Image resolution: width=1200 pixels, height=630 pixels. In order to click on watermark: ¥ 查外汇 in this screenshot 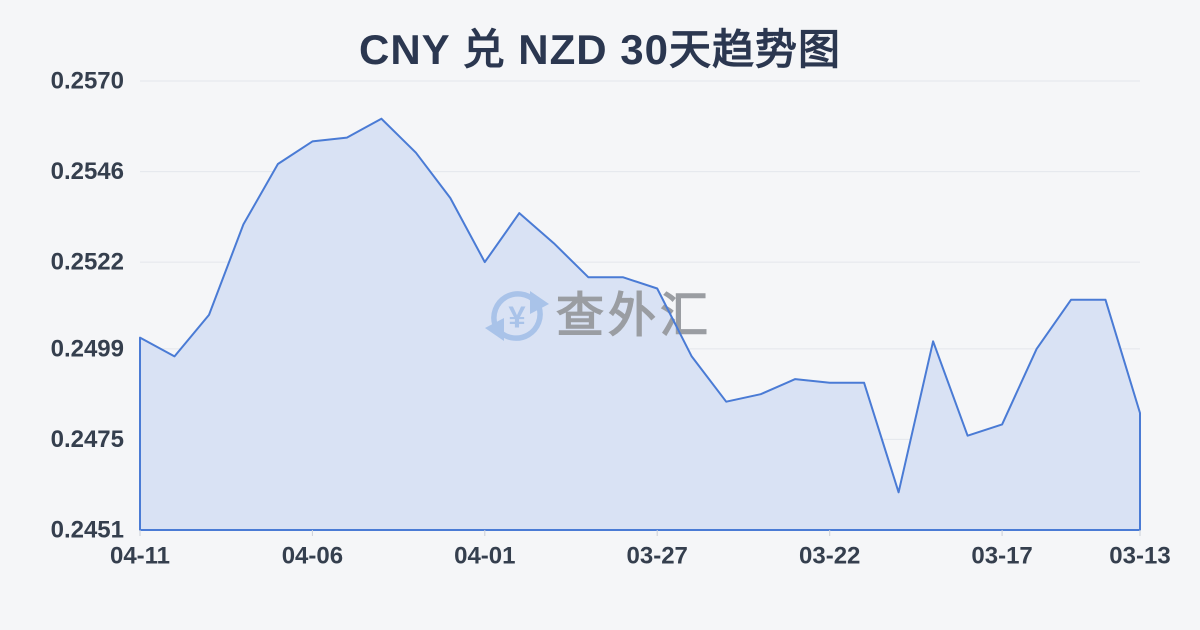, I will do `click(598, 316)`.